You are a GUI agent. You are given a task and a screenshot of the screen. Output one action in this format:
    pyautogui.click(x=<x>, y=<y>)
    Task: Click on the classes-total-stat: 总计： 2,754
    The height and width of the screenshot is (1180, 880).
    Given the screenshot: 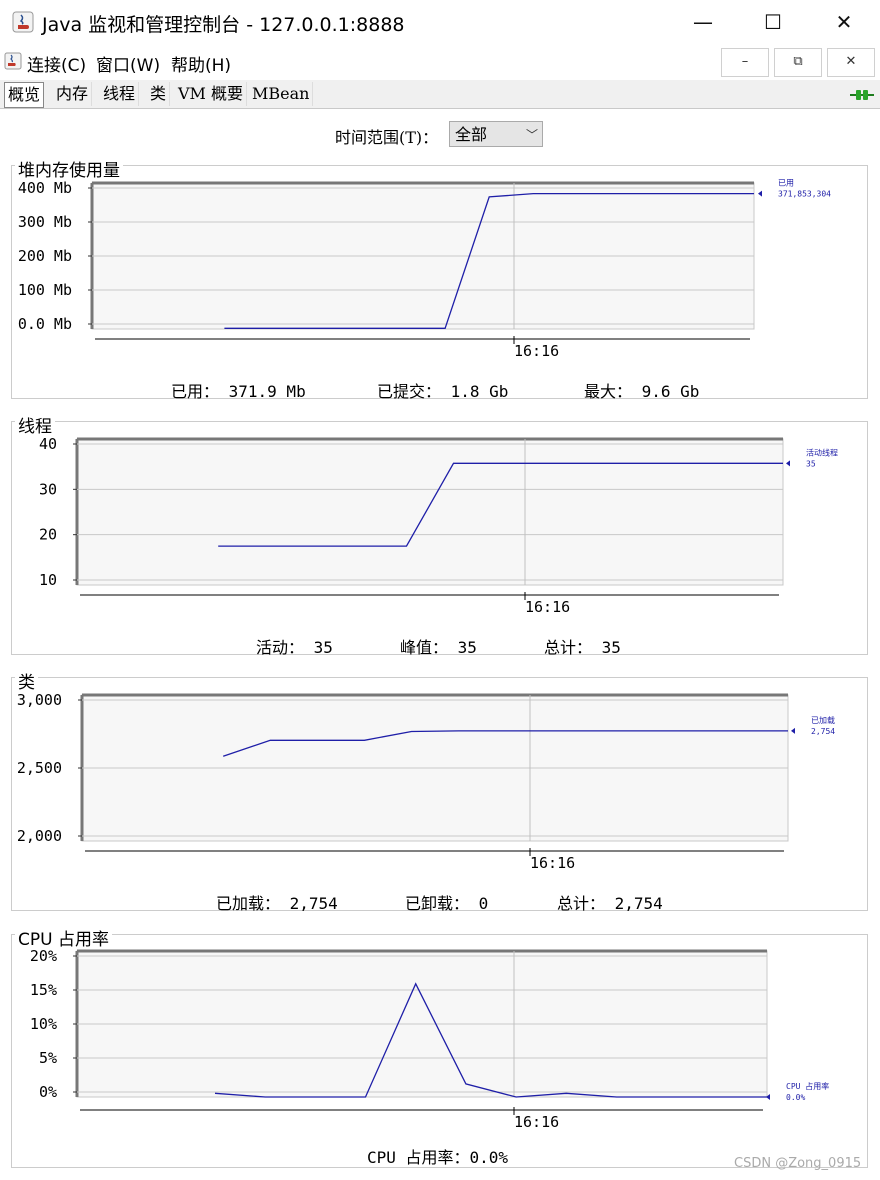 What is the action you would take?
    pyautogui.click(x=610, y=903)
    